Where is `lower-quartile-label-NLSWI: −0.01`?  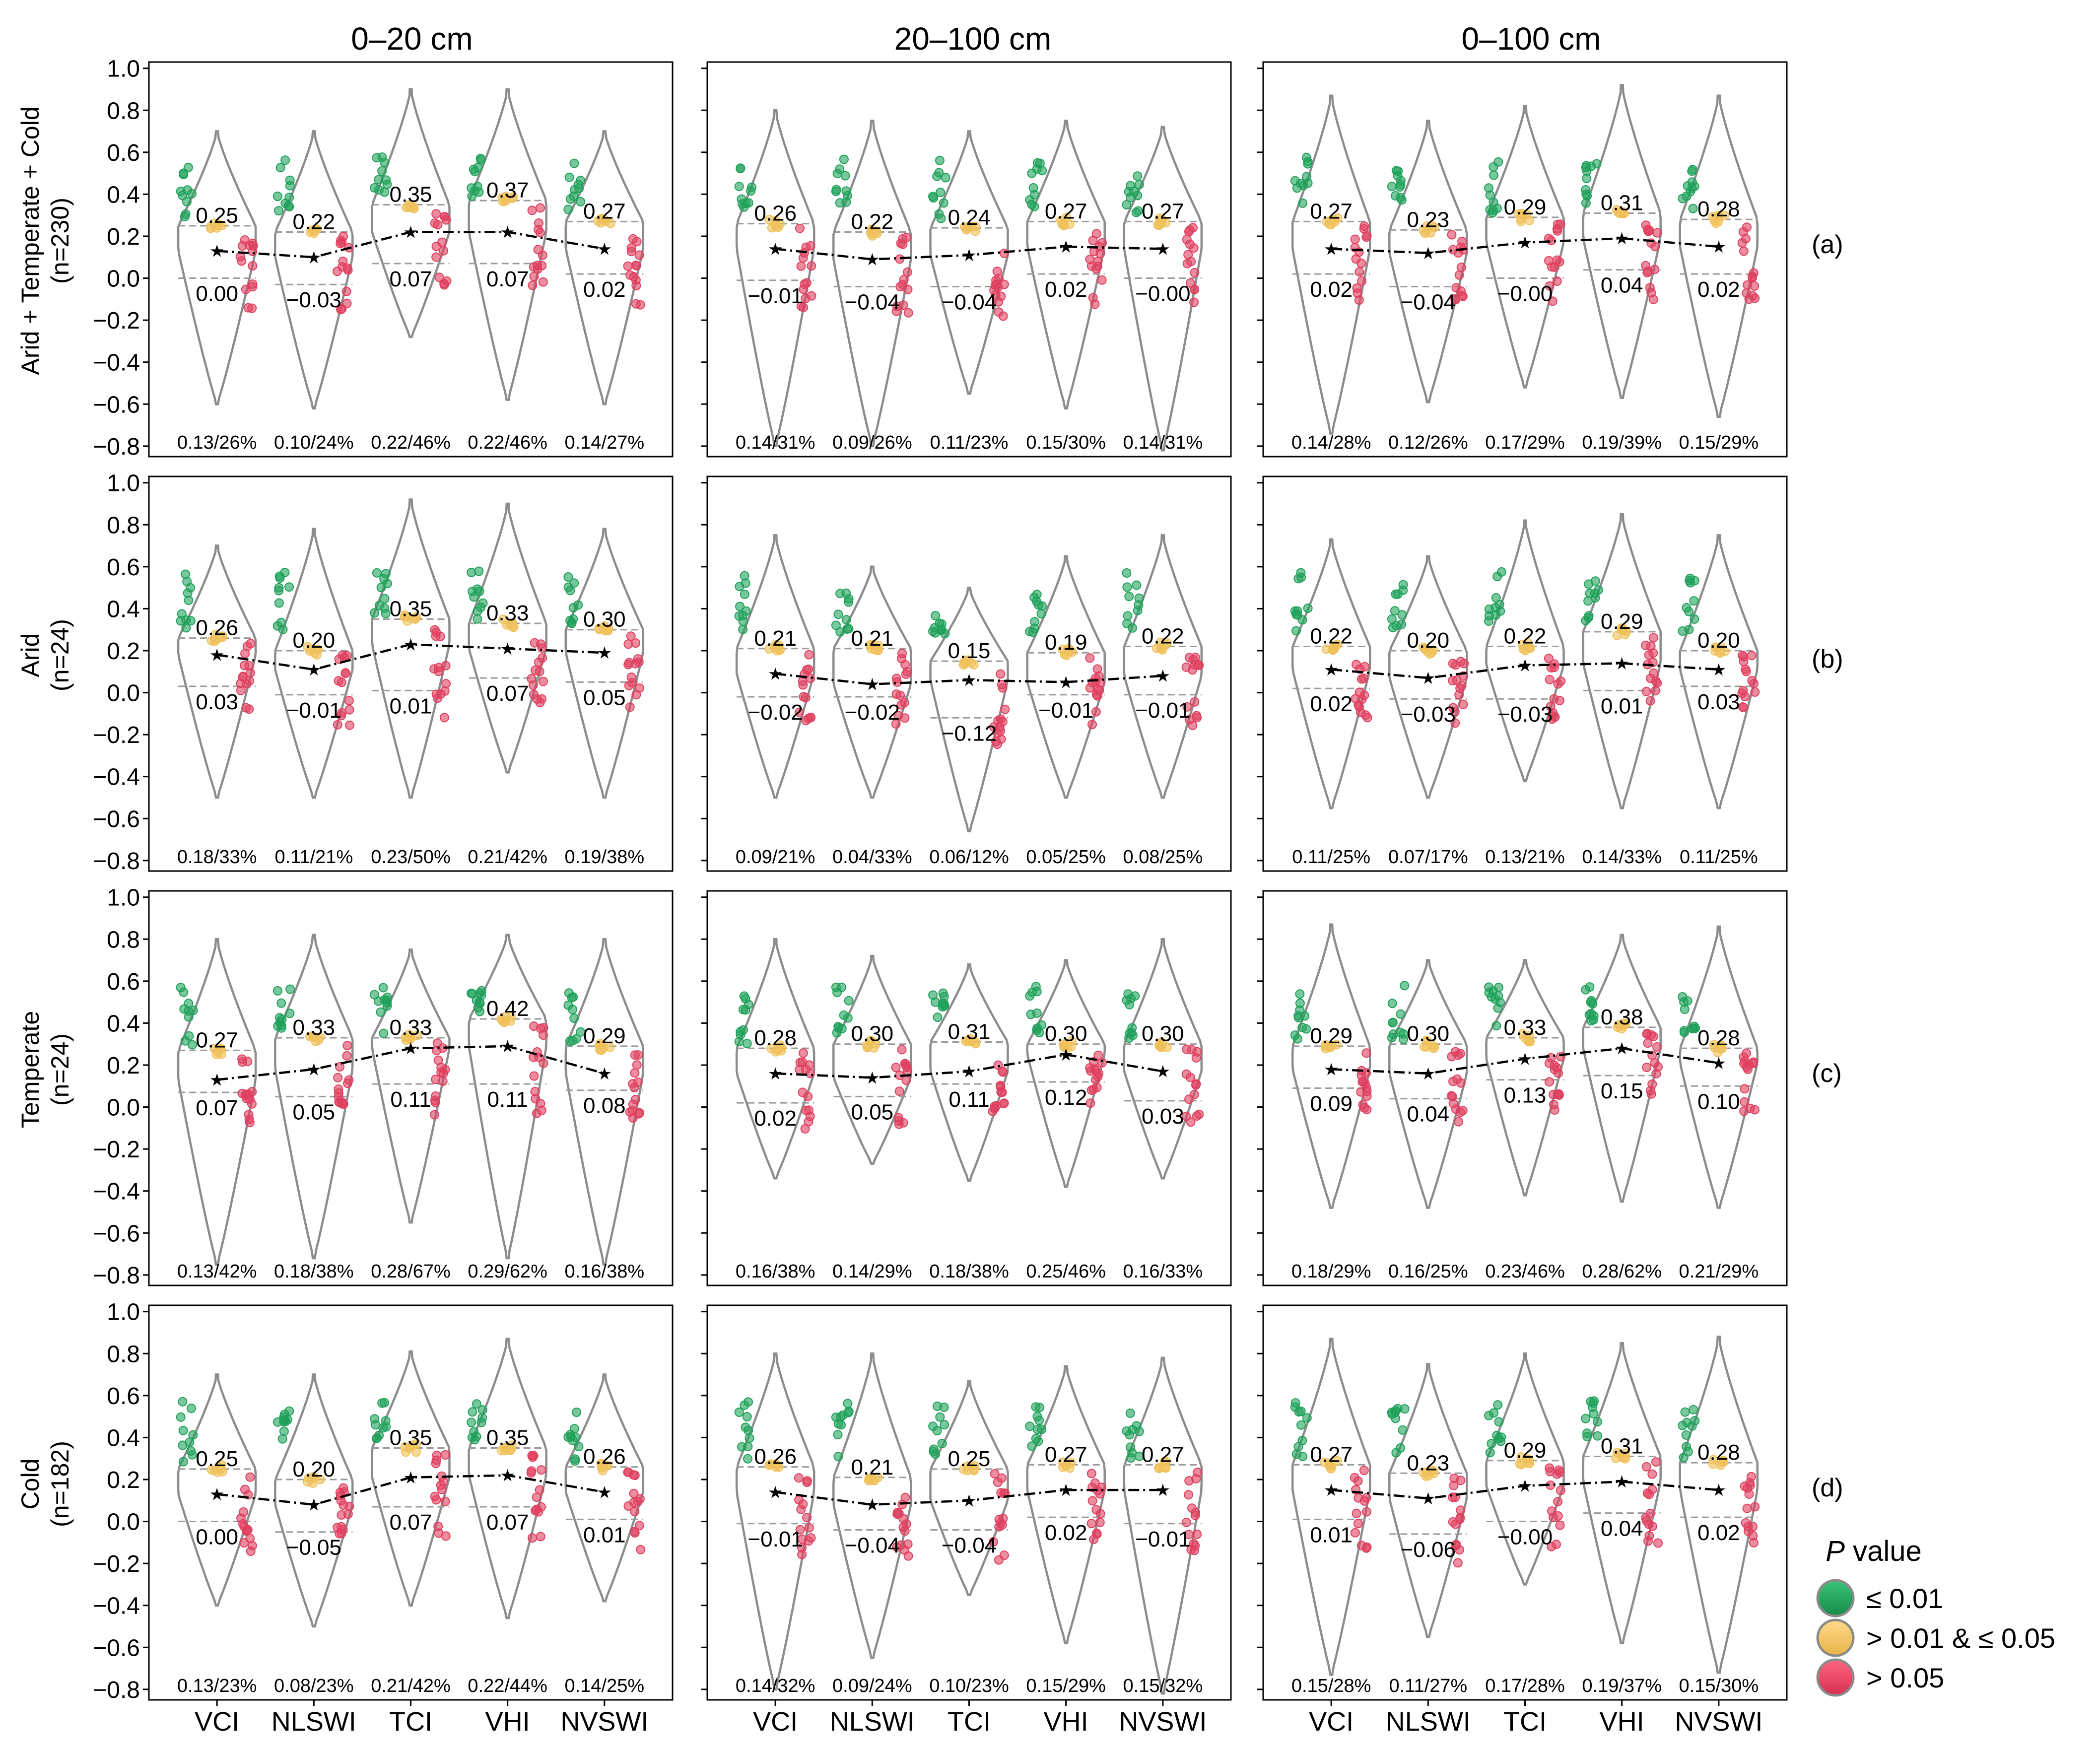 lower-quartile-label-NLSWI: −0.01 is located at coordinates (314, 711).